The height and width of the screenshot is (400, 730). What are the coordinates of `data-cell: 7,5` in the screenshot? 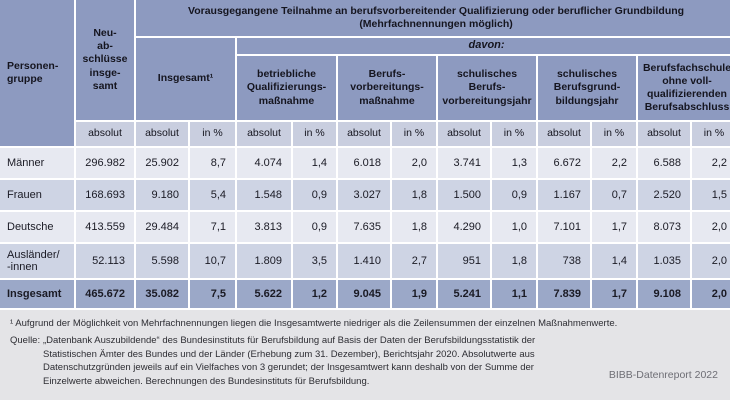 It's located at (212, 294).